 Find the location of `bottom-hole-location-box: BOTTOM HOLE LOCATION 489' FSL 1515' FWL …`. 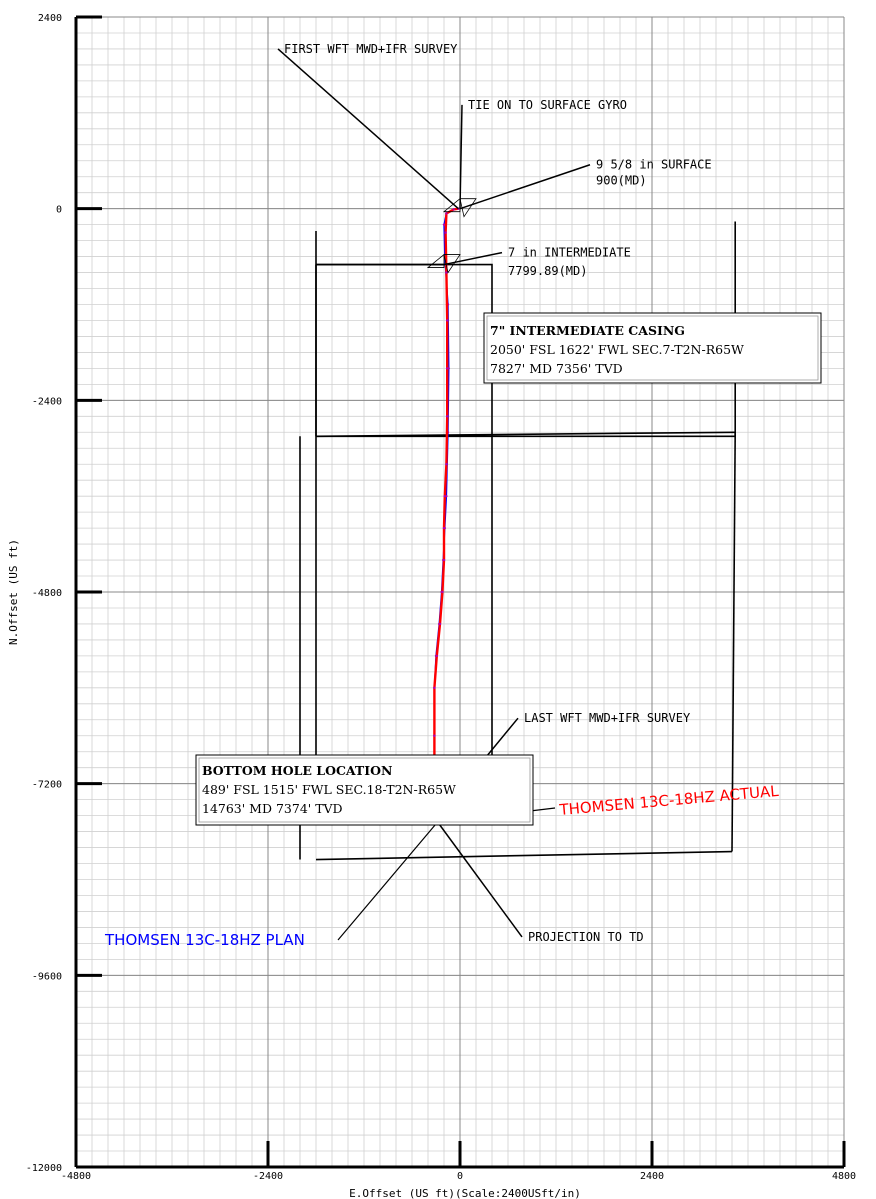

bottom-hole-location-box: BOTTOM HOLE LOCATION 489' FSL 1515' FWL … is located at coordinates (364, 790).